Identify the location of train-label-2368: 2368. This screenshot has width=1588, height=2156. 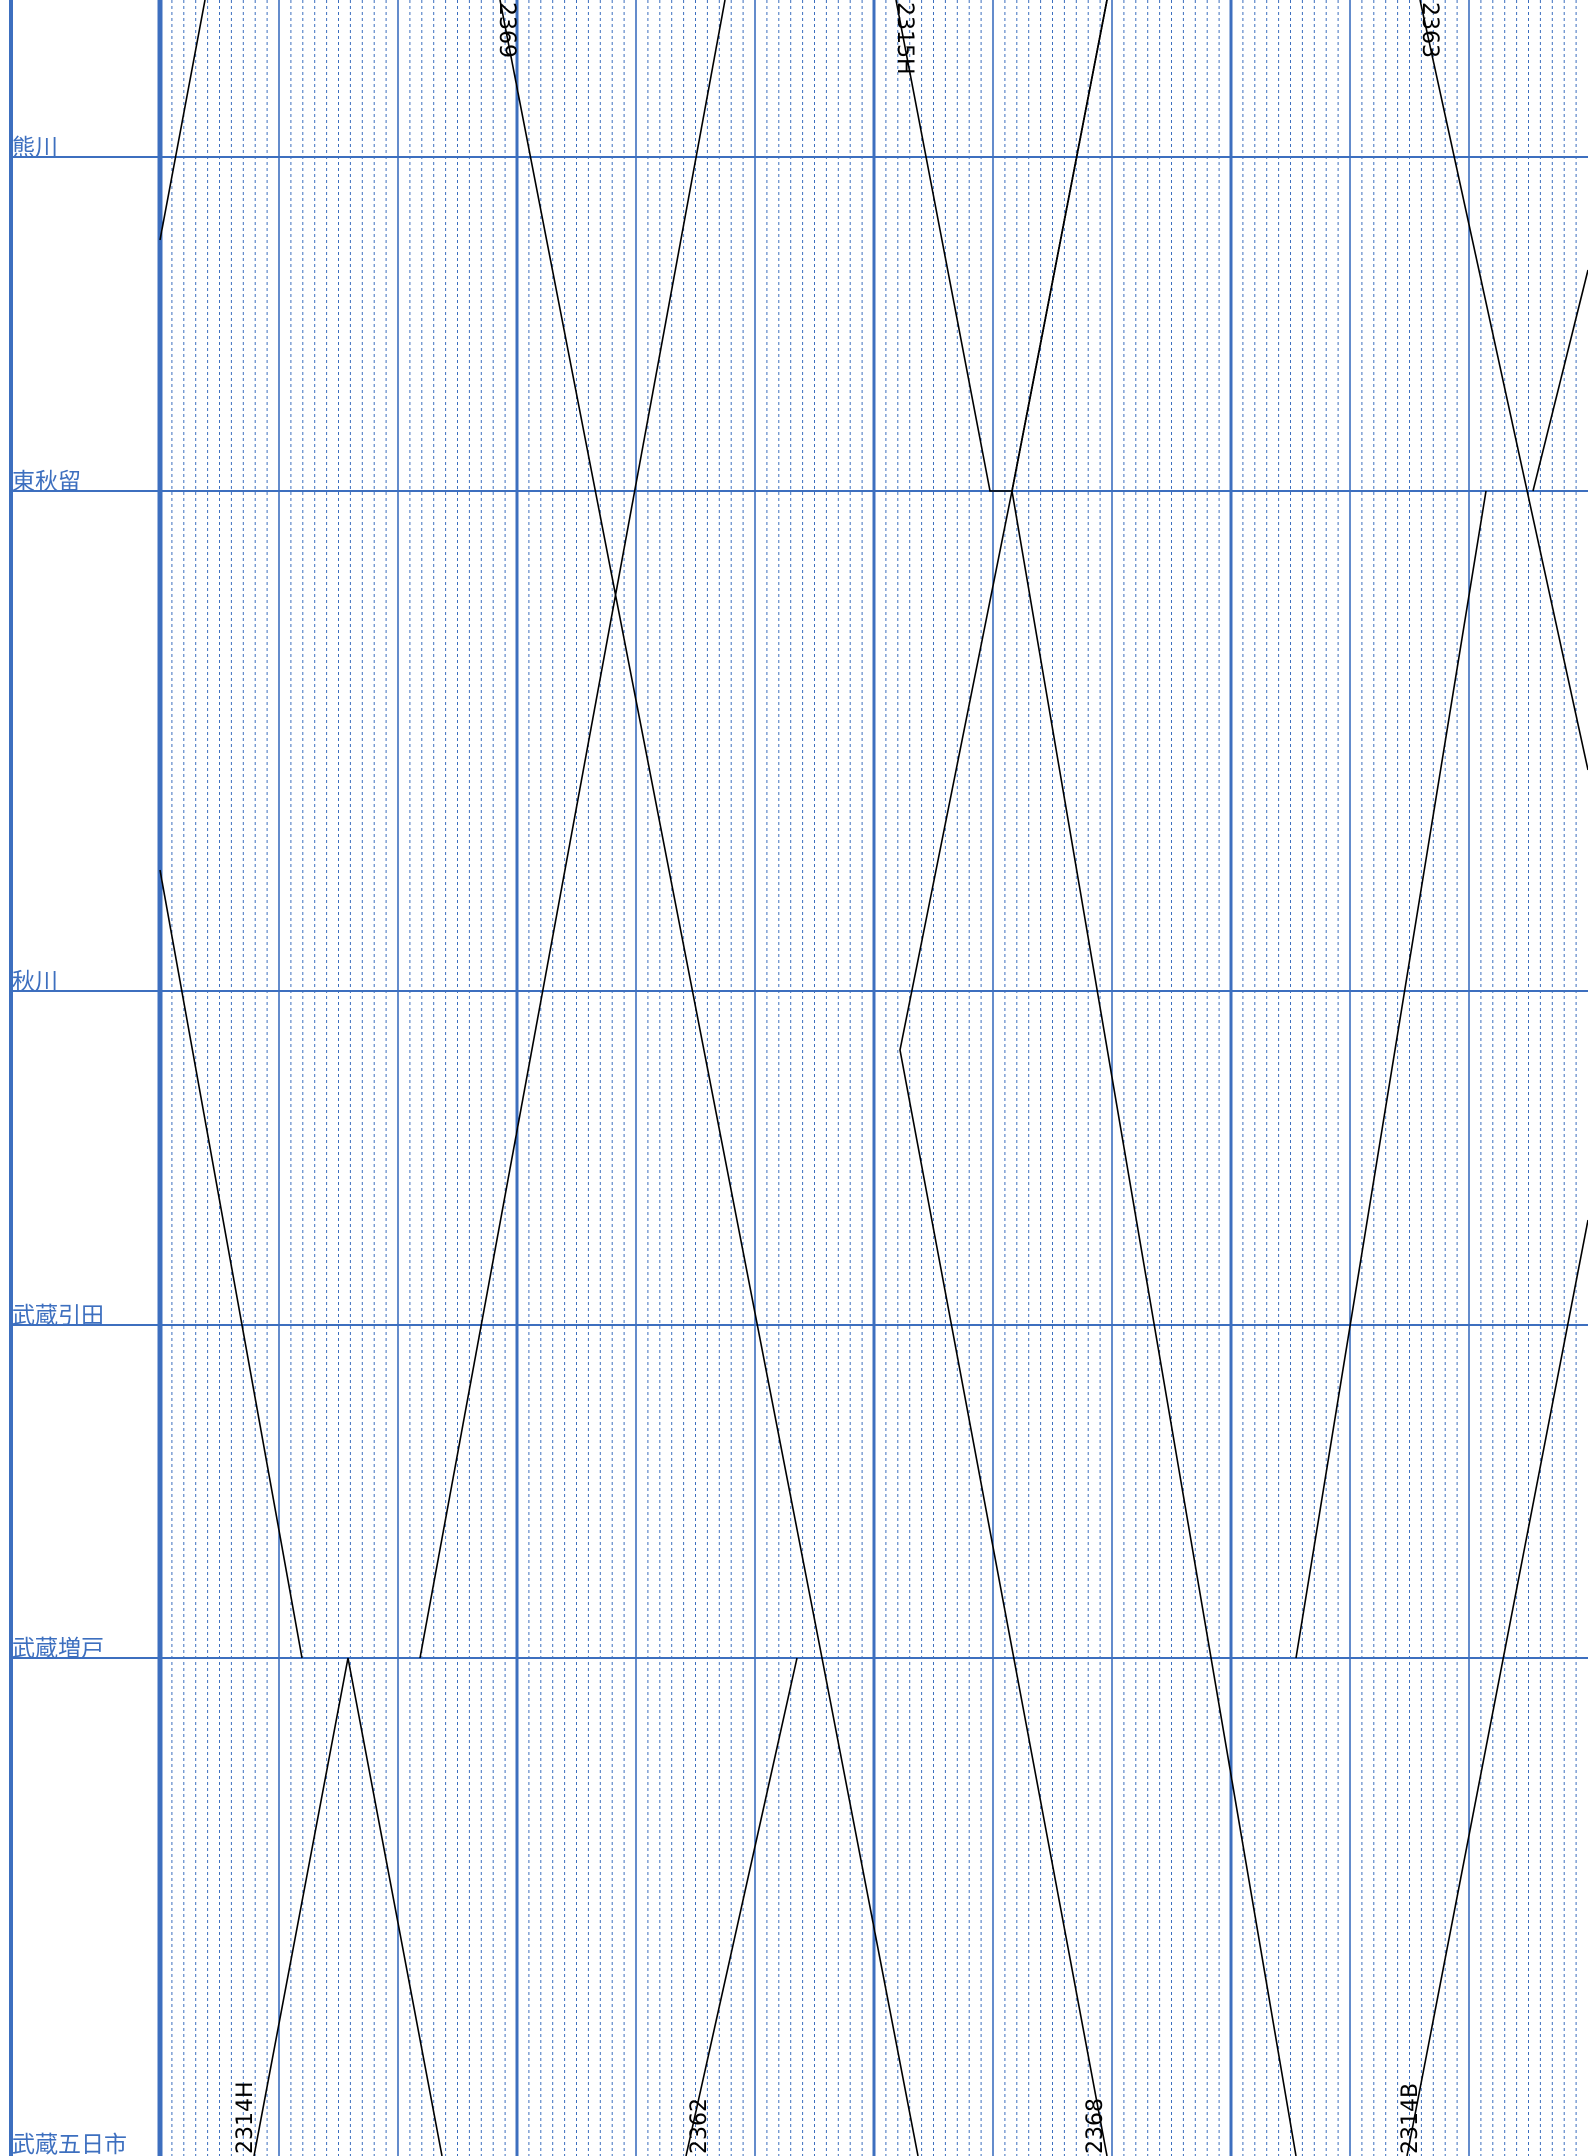
(1095, 2126).